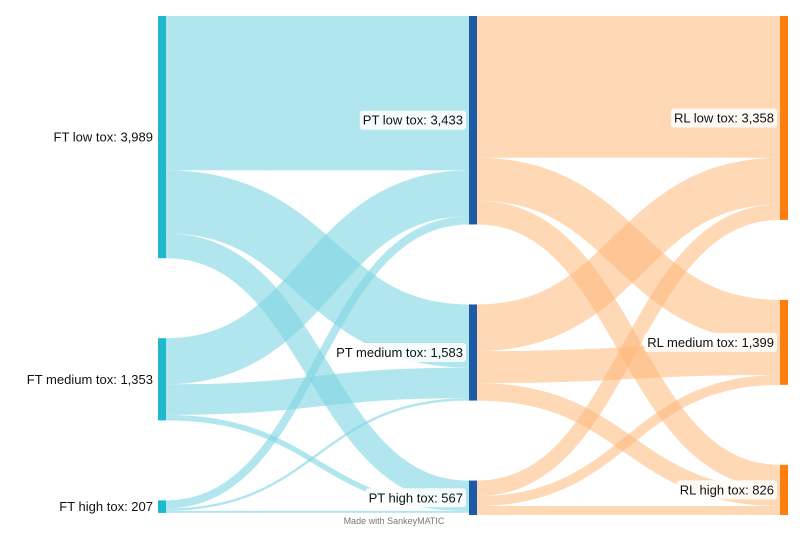  Describe the element at coordinates (628, 254) in the screenshot. I see `flow-pt-med-to-rl-low` at that location.